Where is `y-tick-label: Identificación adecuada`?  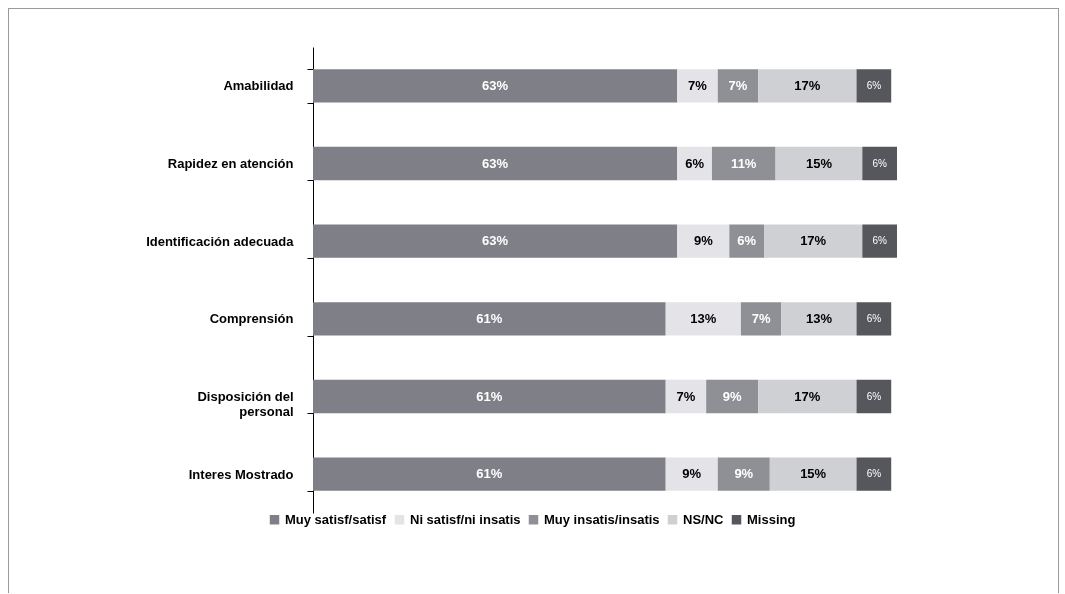
y-tick-label: Identificación adecuada is located at coordinates (220, 241).